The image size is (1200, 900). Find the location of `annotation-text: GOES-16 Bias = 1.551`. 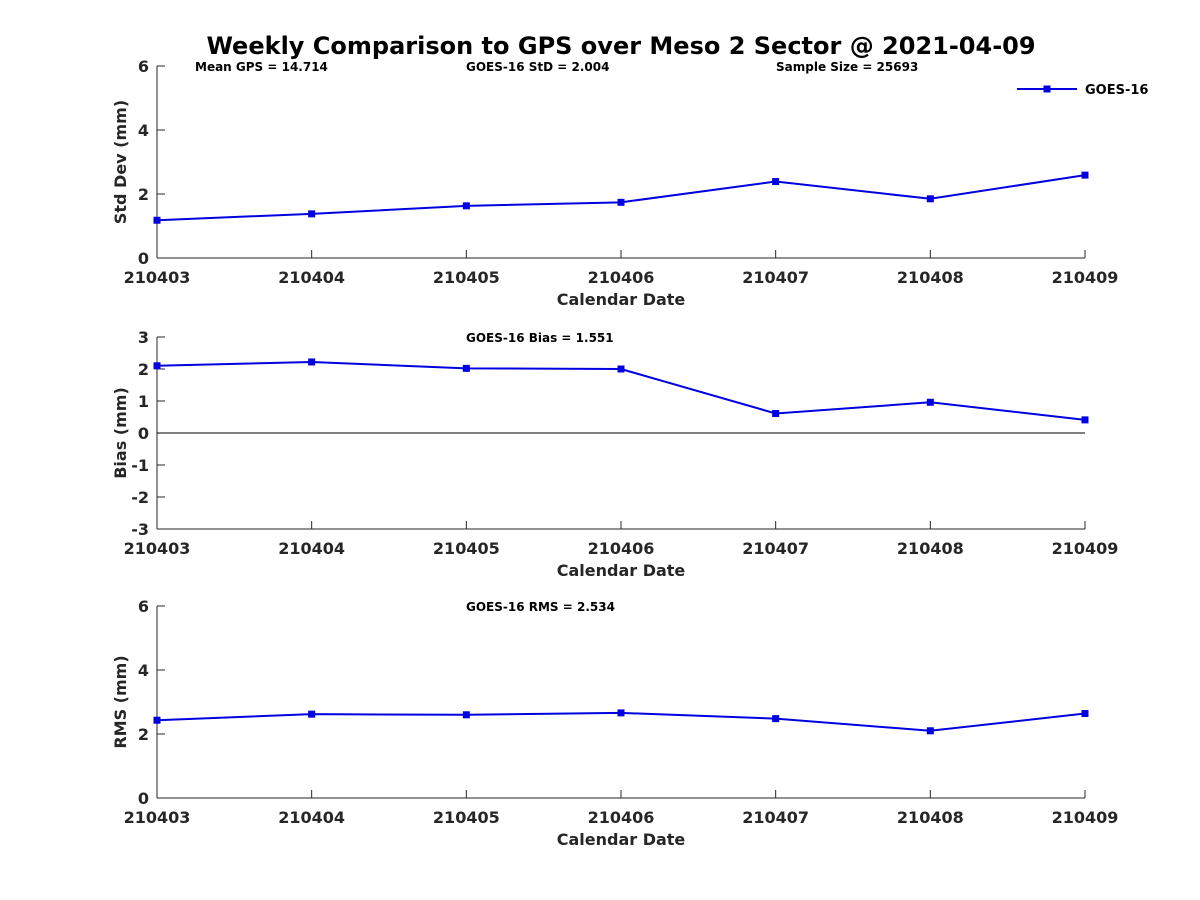

annotation-text: GOES-16 Bias = 1.551 is located at coordinates (540, 338).